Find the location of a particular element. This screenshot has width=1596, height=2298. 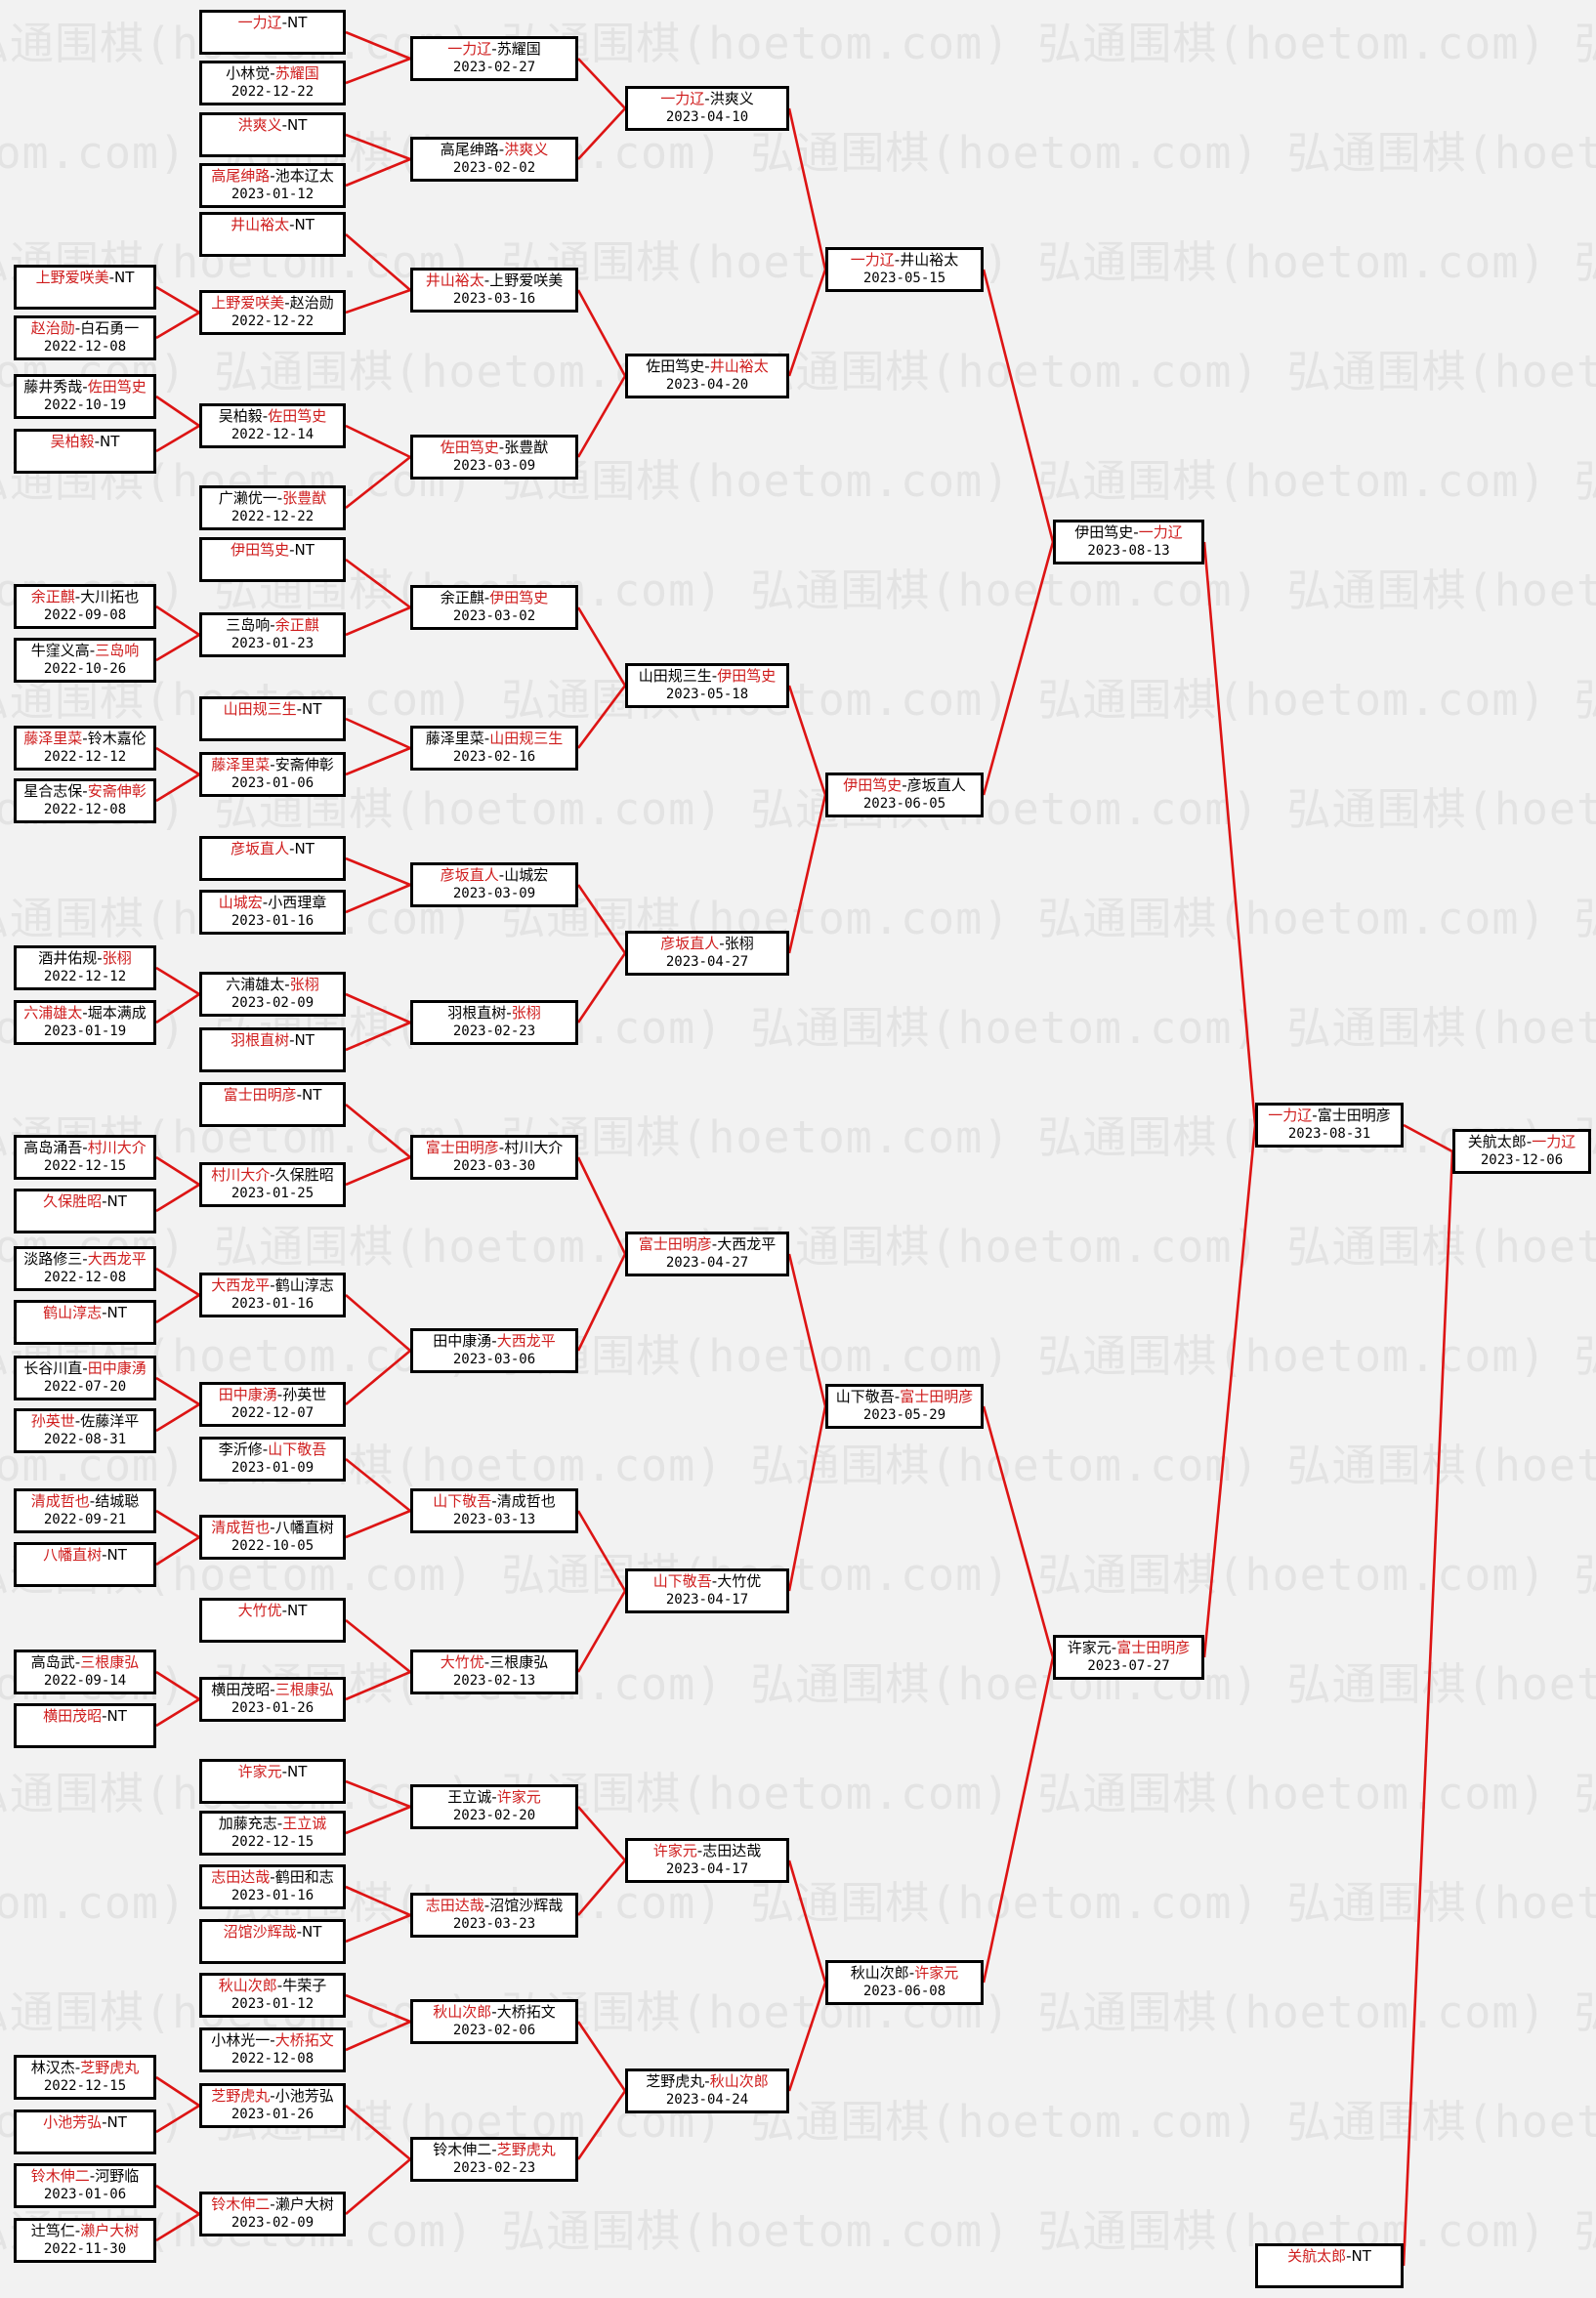

winner-name: 富士田明彦 is located at coordinates (675, 1244).